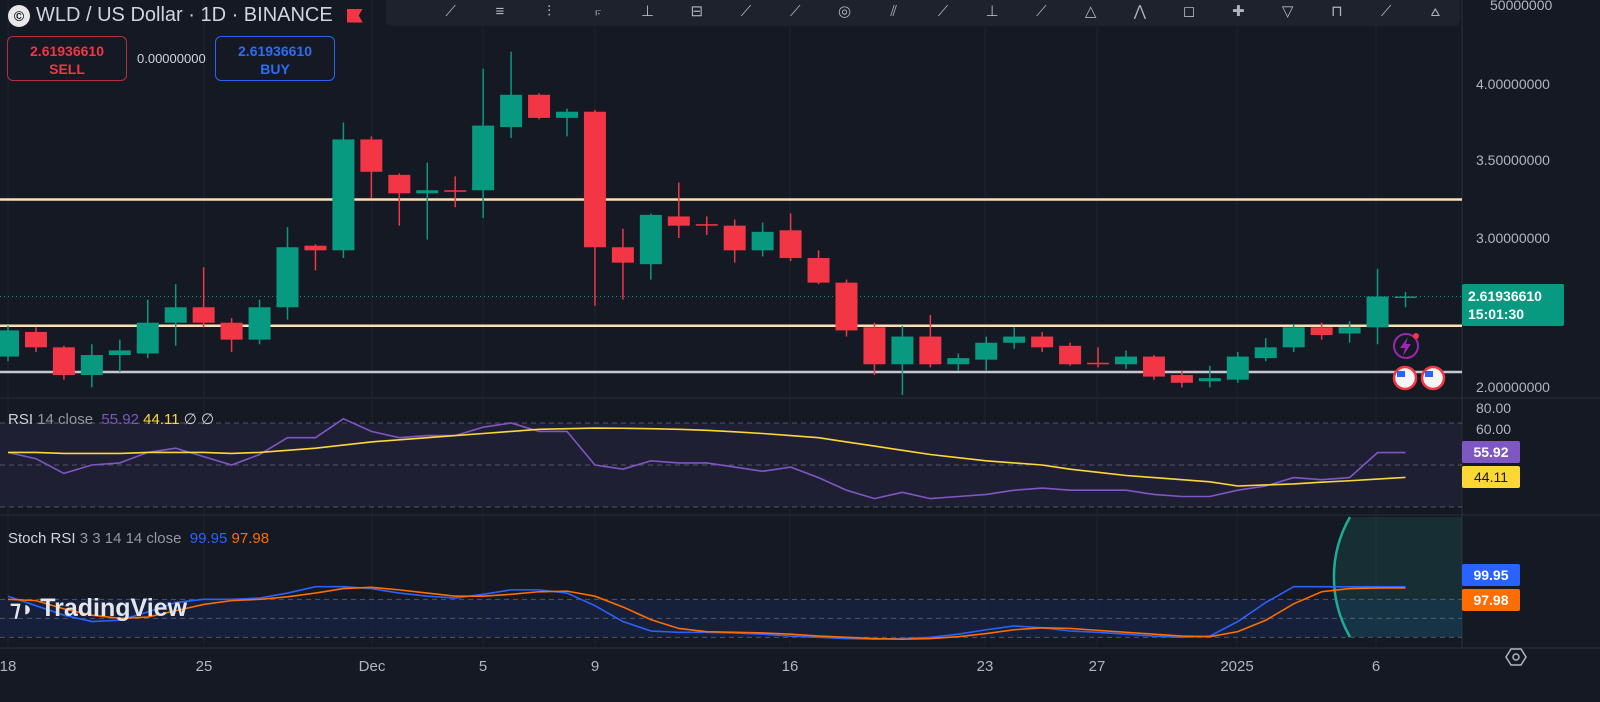 The image size is (1600, 702). I want to click on lightning-glyph-icon, so click(1405, 346).